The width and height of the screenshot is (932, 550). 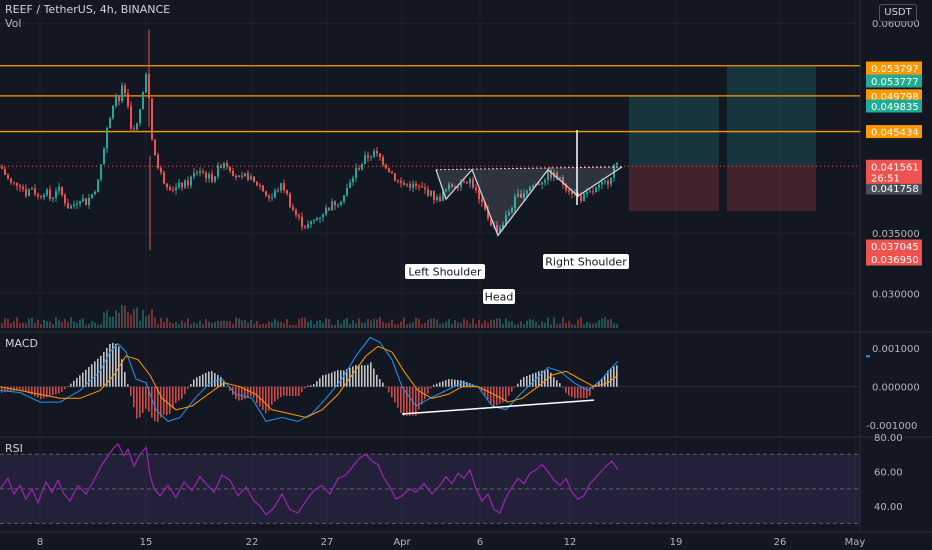 What do you see at coordinates (327, 542) in the screenshot?
I see `time-axis-label: 27` at bounding box center [327, 542].